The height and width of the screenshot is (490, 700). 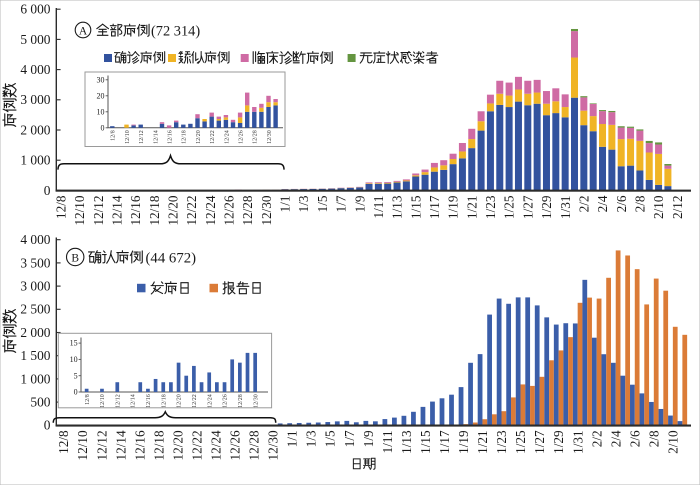 What do you see at coordinates (35, 239) in the screenshot?
I see `svg-text: 4 000` at bounding box center [35, 239].